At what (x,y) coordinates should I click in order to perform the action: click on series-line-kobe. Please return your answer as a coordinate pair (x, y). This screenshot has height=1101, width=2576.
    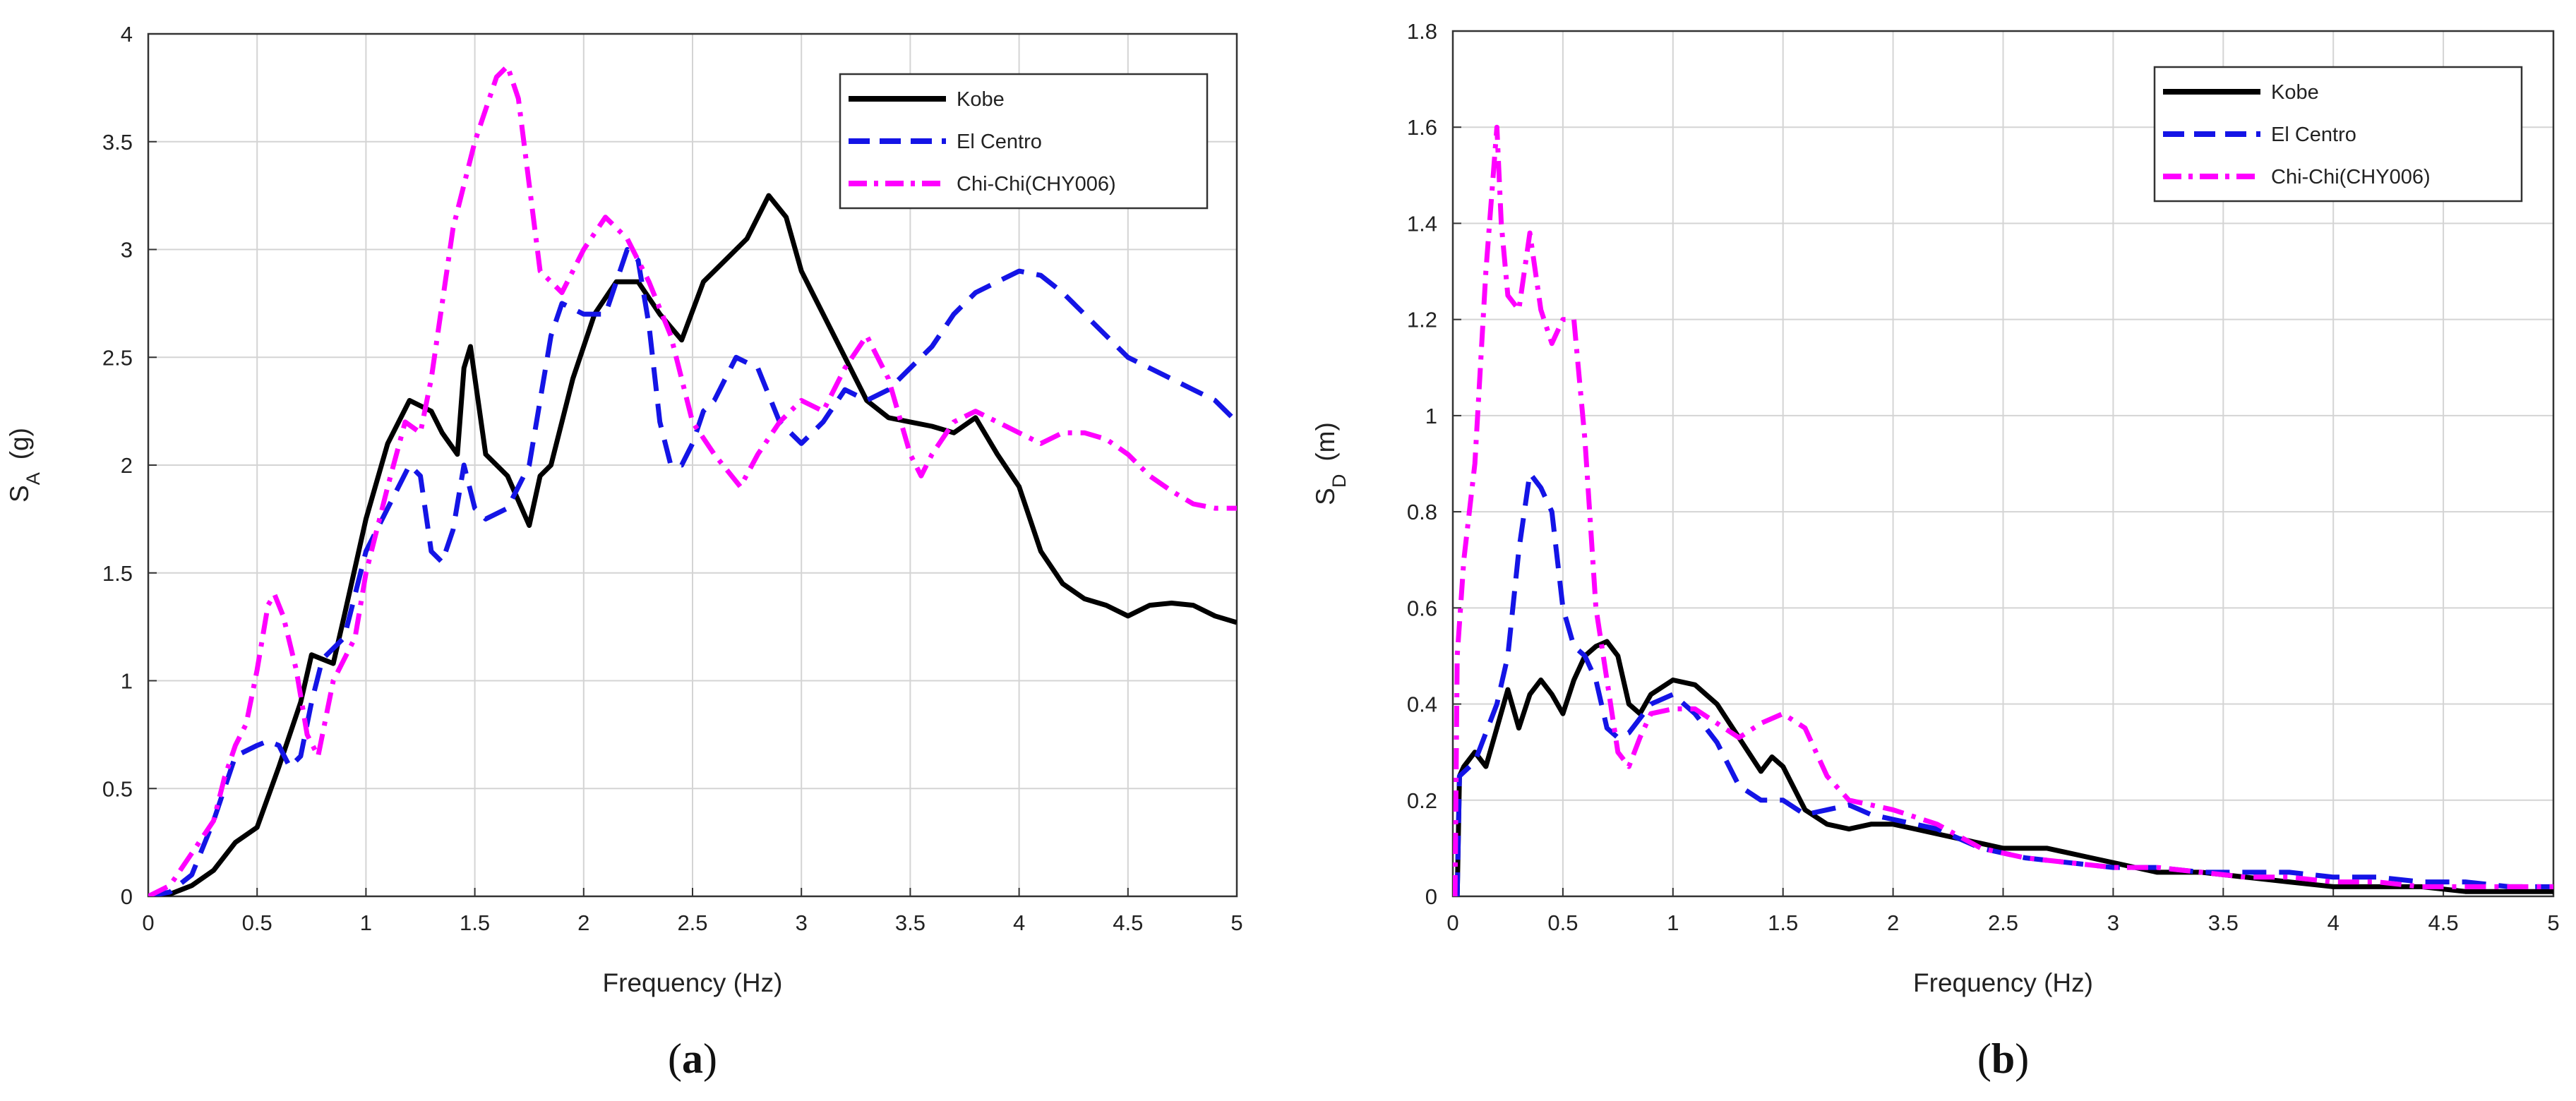
    Looking at the image, I should click on (2003, 768).